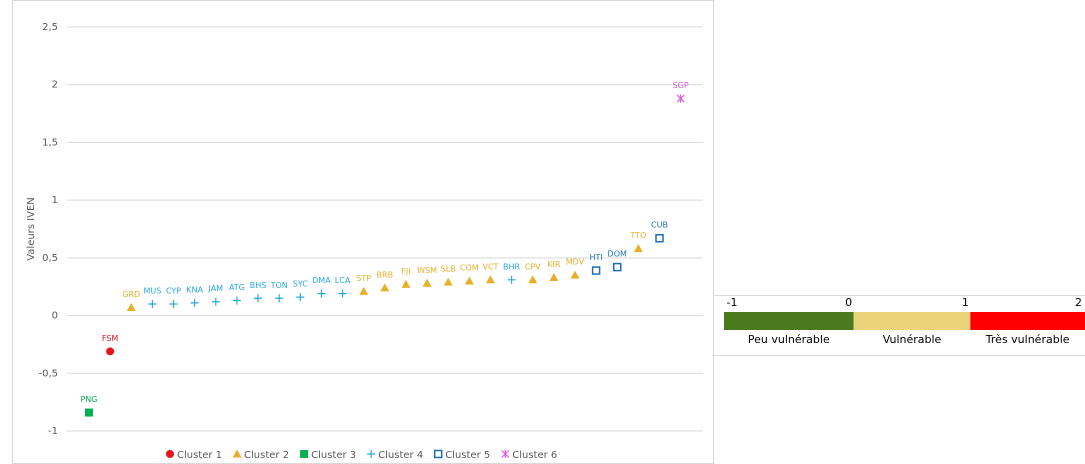  What do you see at coordinates (554, 264) in the screenshot?
I see `point-label: KIR` at bounding box center [554, 264].